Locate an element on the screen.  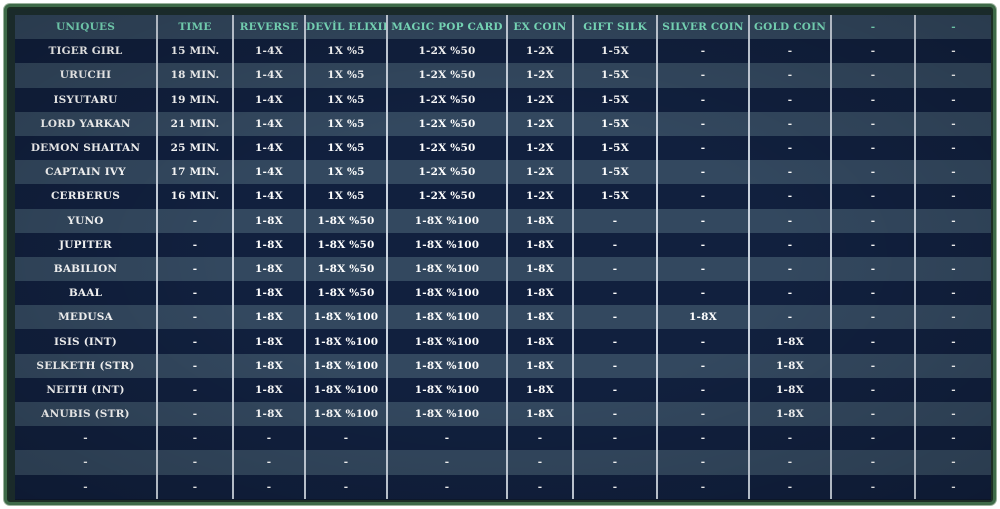
table-cell: 16 MIN. is located at coordinates (195, 196).